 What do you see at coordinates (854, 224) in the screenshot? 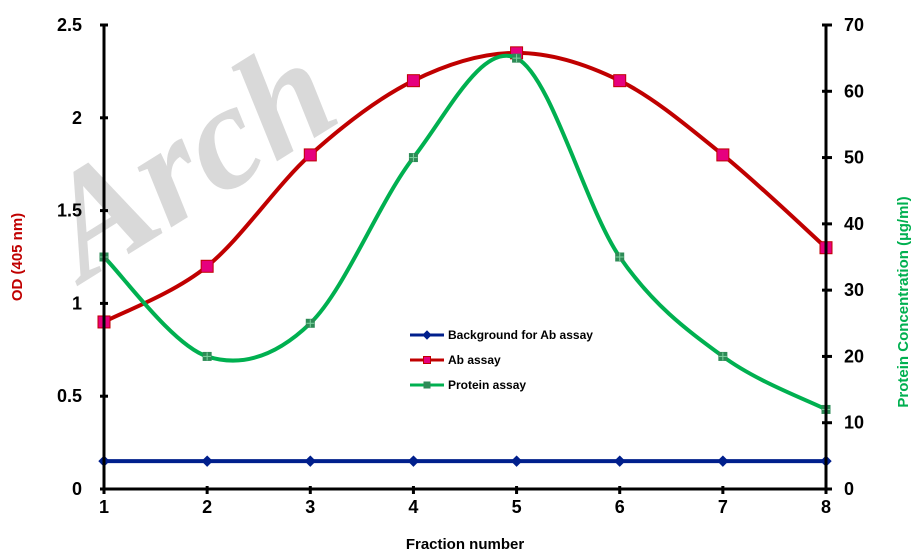
I see `y2-tick-label: 40` at bounding box center [854, 224].